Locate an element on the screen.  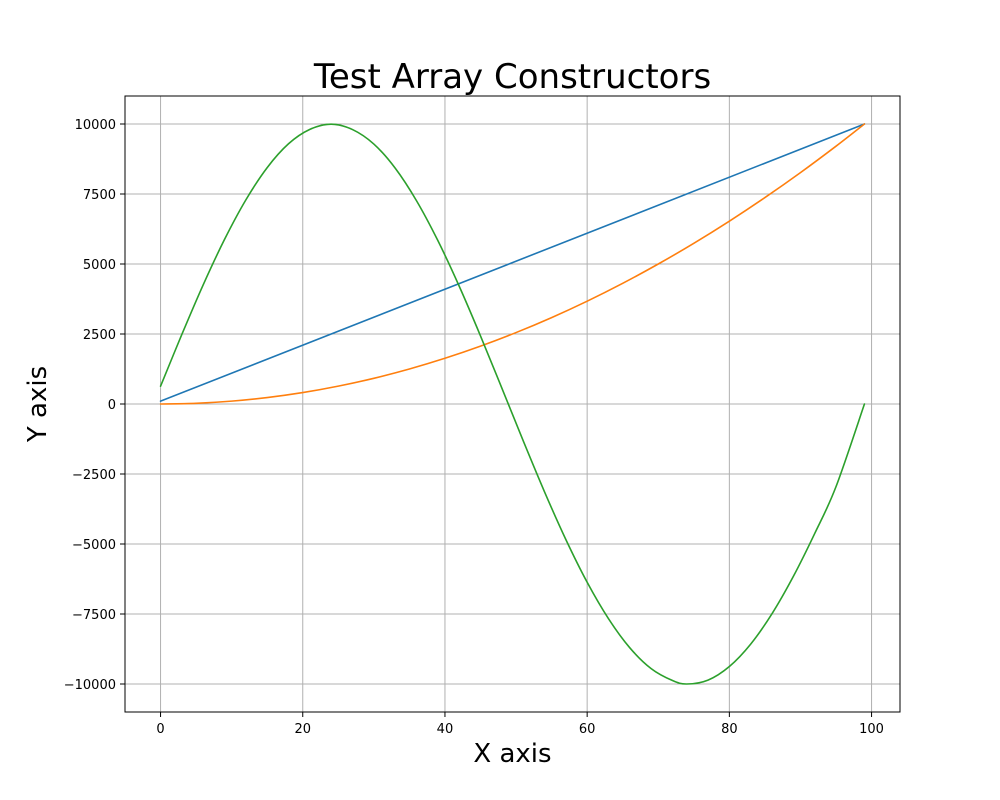
y-tick-label: −10000 is located at coordinates (90, 685).